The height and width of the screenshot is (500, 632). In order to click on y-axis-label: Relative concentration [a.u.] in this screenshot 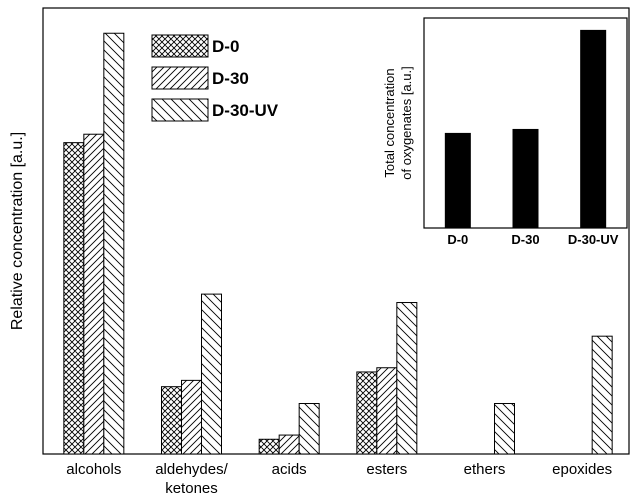, I will do `click(17, 231)`.